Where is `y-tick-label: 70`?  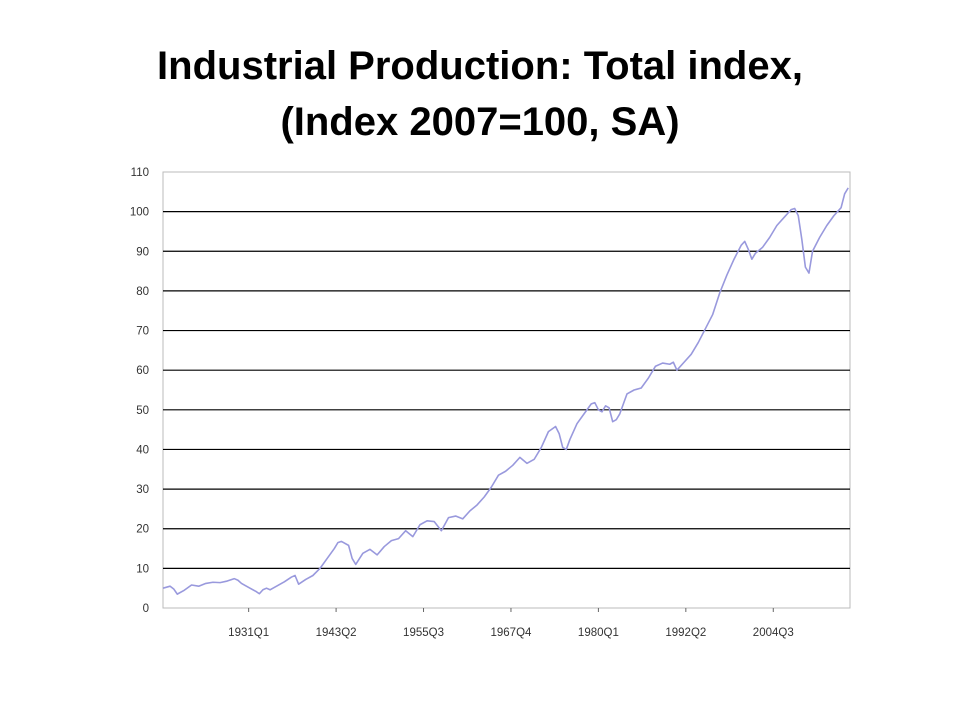 y-tick-label: 70 is located at coordinates (142, 332).